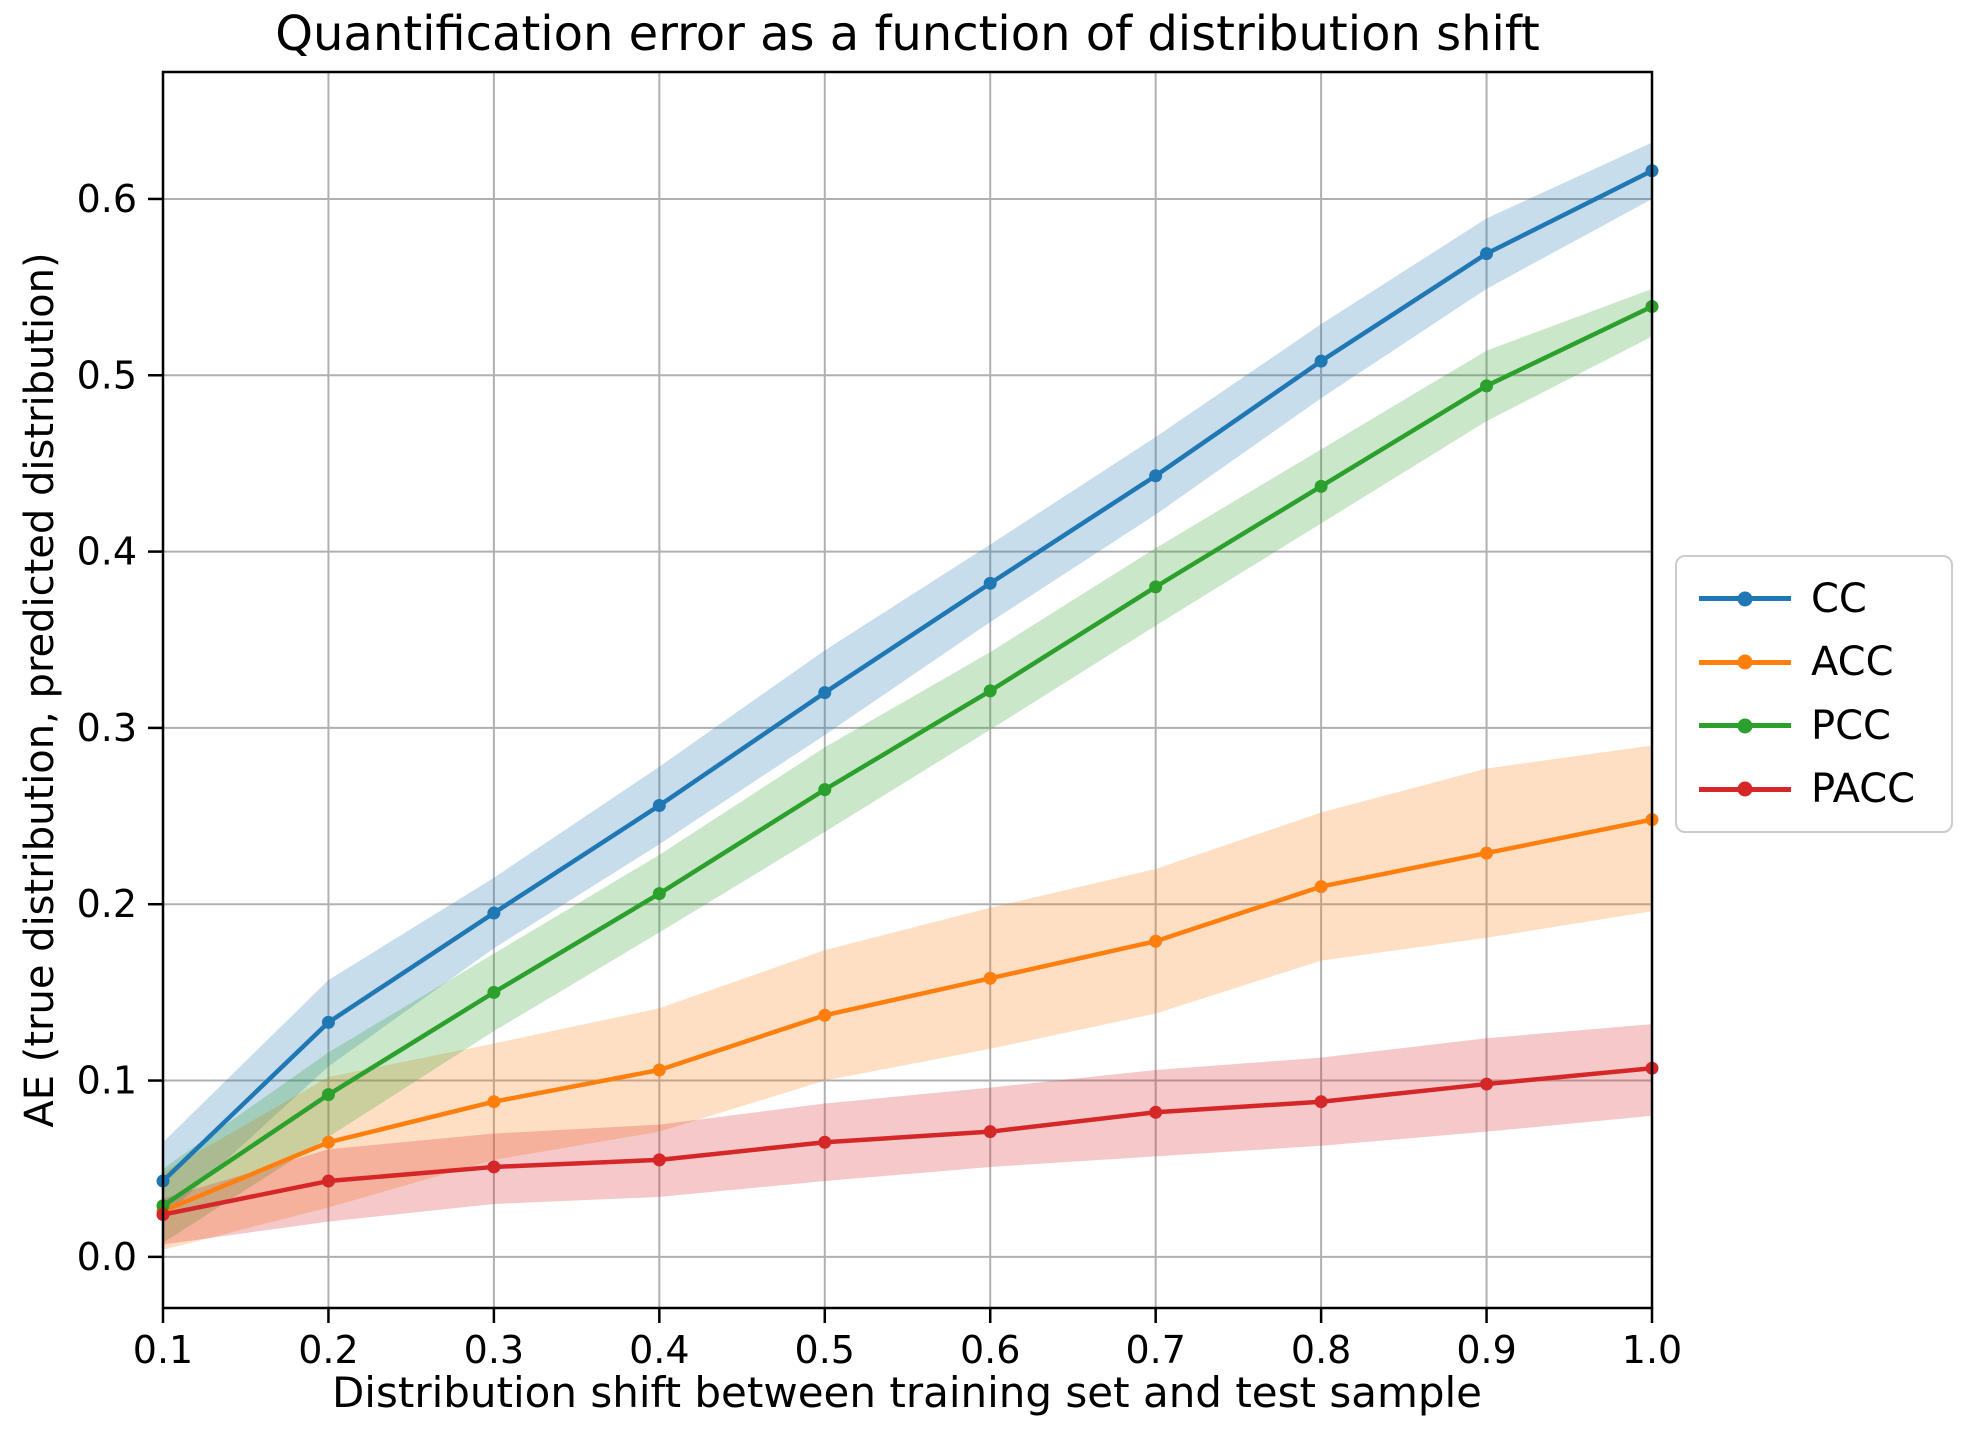 This screenshot has height=1446, width=1969. I want to click on y-tick-label: 0.6, so click(107, 199).